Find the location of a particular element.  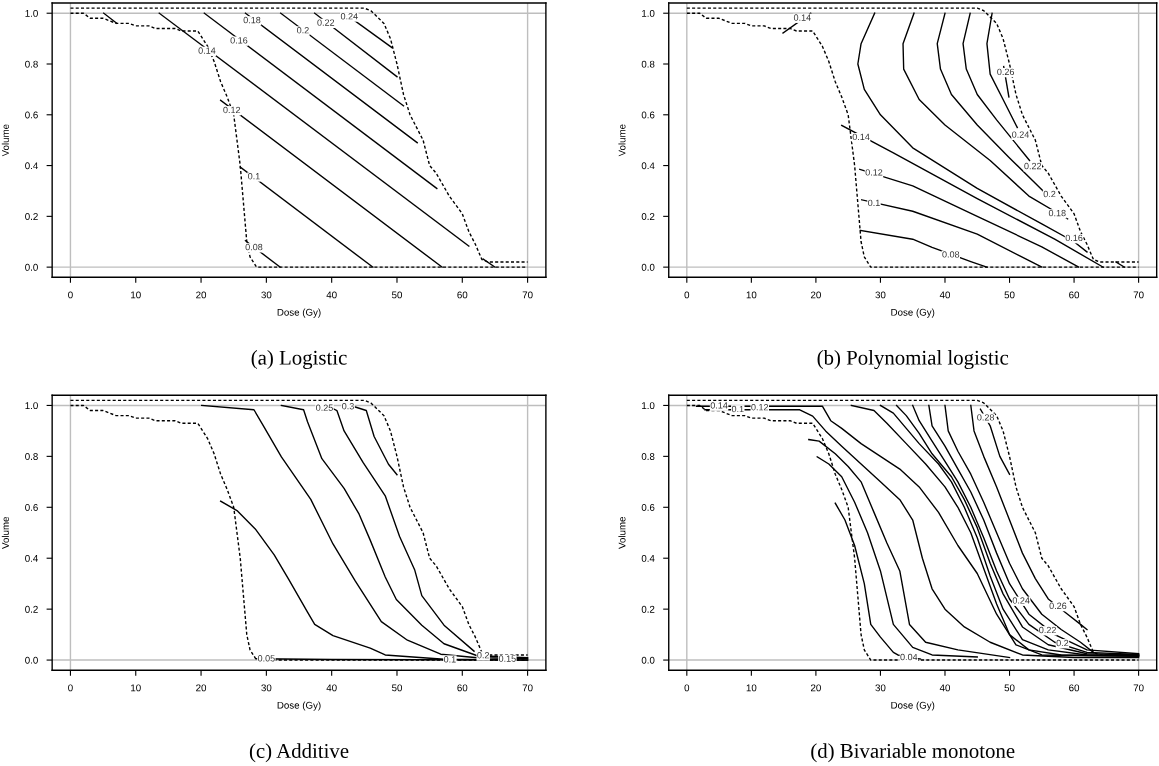

text: (a) Logistic is located at coordinates (299, 360).